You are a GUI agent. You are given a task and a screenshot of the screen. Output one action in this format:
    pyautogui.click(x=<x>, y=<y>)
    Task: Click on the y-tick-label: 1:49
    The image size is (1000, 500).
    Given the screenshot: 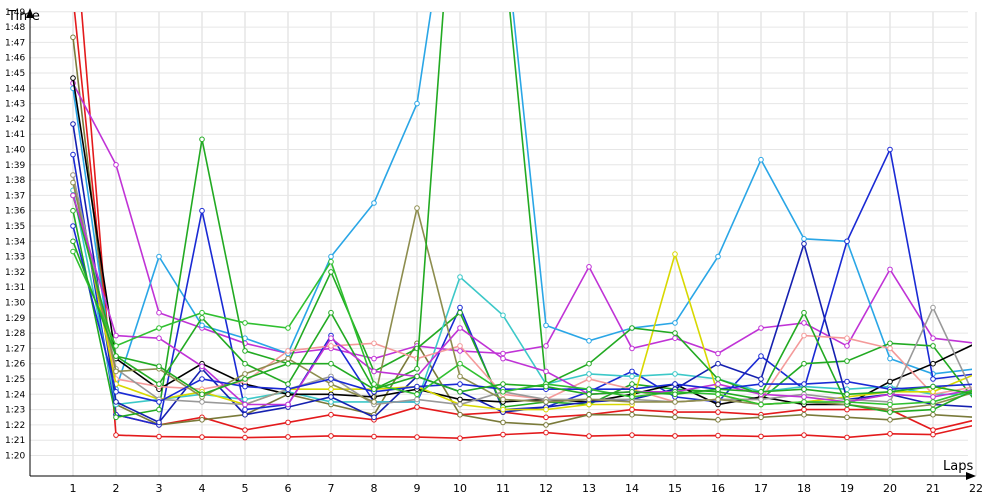 What is the action you would take?
    pyautogui.click(x=15, y=13)
    